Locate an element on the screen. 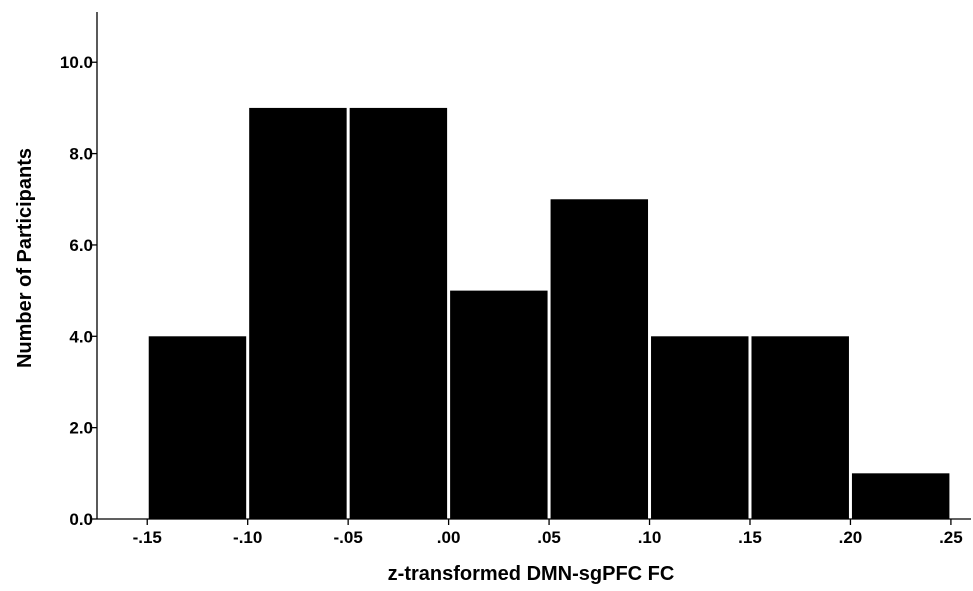 The height and width of the screenshot is (591, 973). y-tick-label: 8.0 is located at coordinates (81, 154).